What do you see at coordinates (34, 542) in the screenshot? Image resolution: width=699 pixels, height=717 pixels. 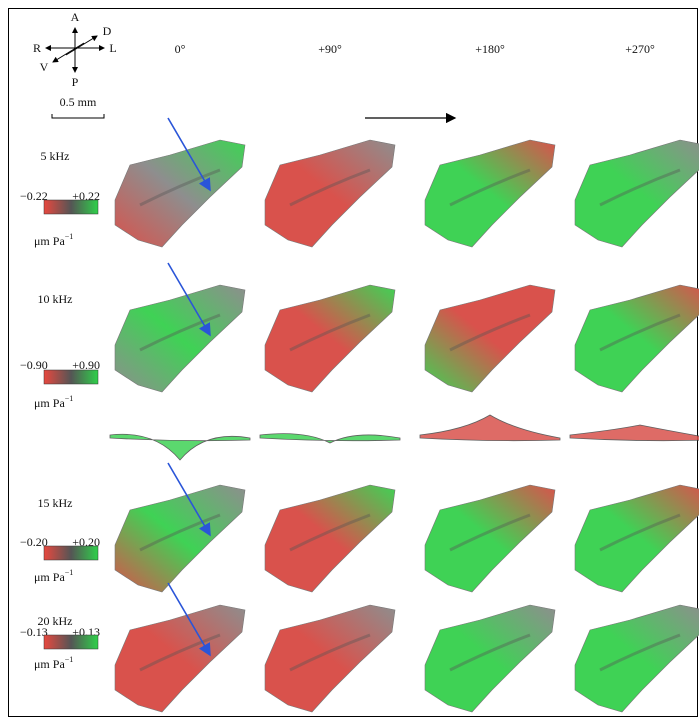 I see `colorbar-min: −0.20` at bounding box center [34, 542].